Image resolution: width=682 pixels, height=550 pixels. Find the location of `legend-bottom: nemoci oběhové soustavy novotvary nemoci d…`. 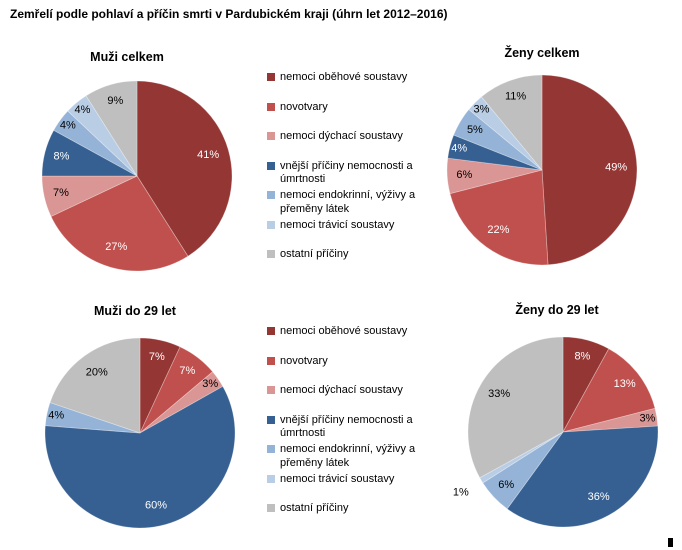

legend-bottom: nemoci oběhové soustavy novotvary nemoci d… is located at coordinates (352, 428).